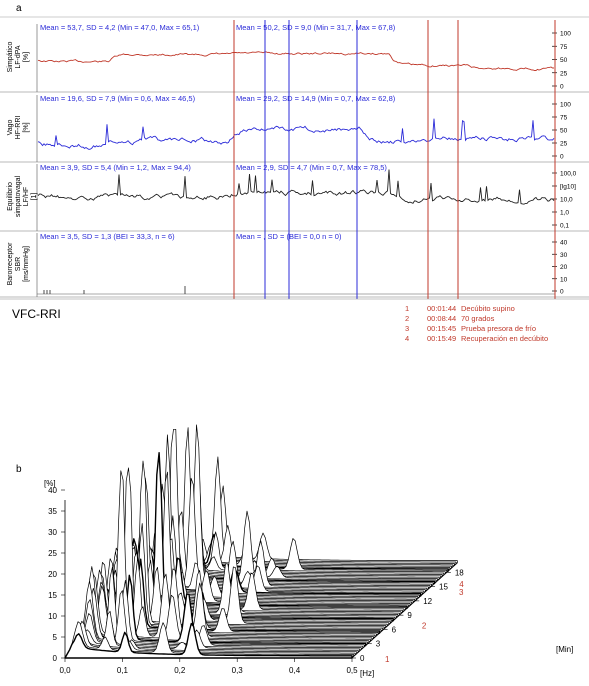  Describe the element at coordinates (26, 196) in the screenshot. I see `track-subtitle-2: LF/HF` at that location.